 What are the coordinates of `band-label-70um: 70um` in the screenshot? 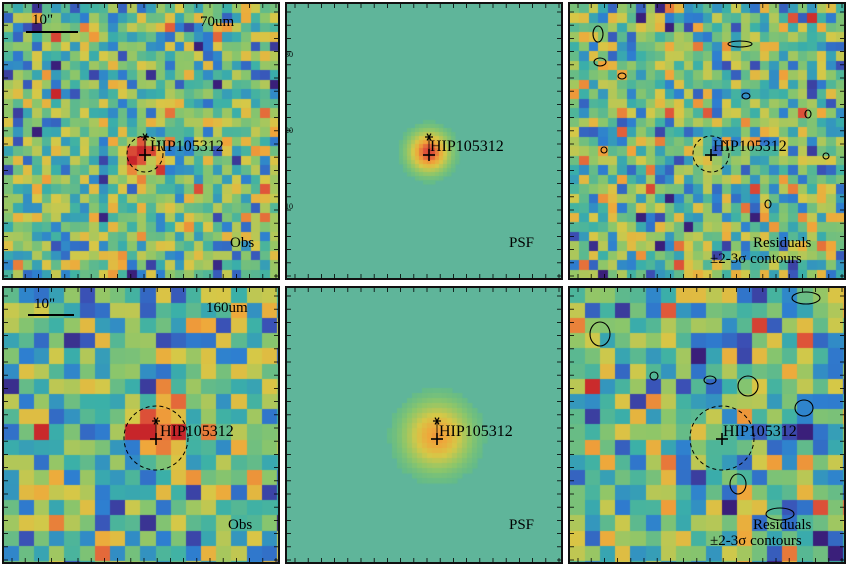 It's located at (217, 22).